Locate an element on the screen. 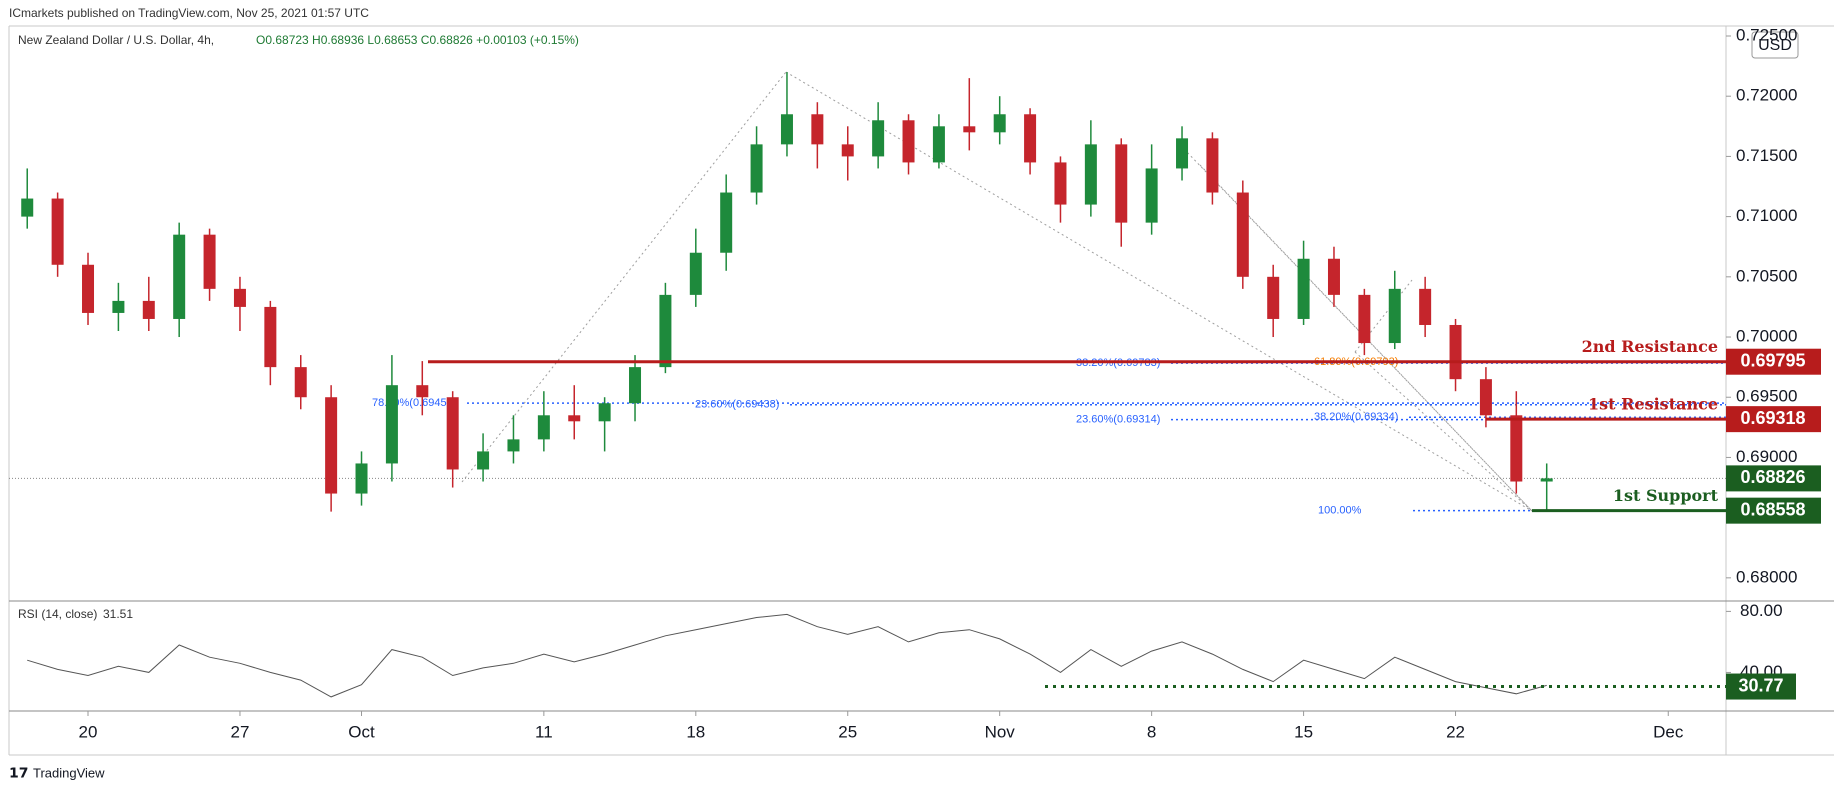  rsi-level-label: 30.77 is located at coordinates (1760, 685).